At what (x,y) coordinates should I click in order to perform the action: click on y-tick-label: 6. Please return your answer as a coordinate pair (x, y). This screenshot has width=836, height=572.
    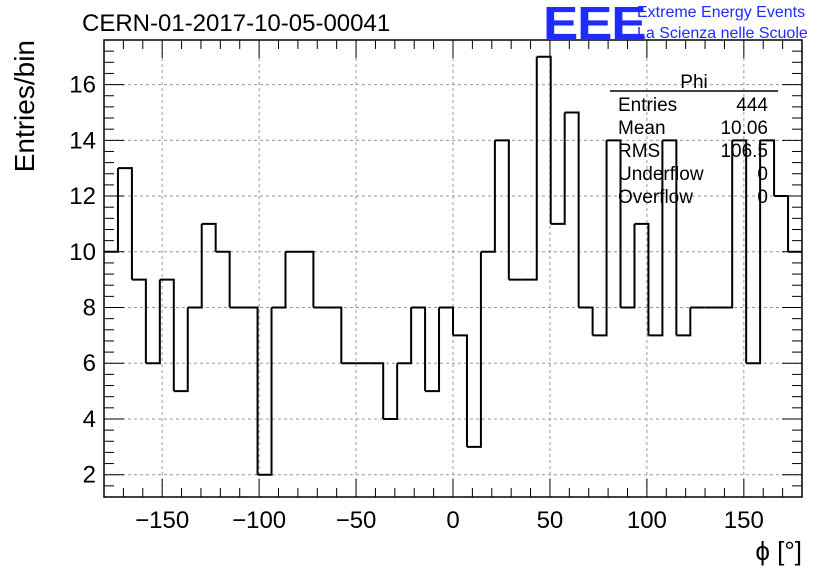
    Looking at the image, I should click on (89, 363).